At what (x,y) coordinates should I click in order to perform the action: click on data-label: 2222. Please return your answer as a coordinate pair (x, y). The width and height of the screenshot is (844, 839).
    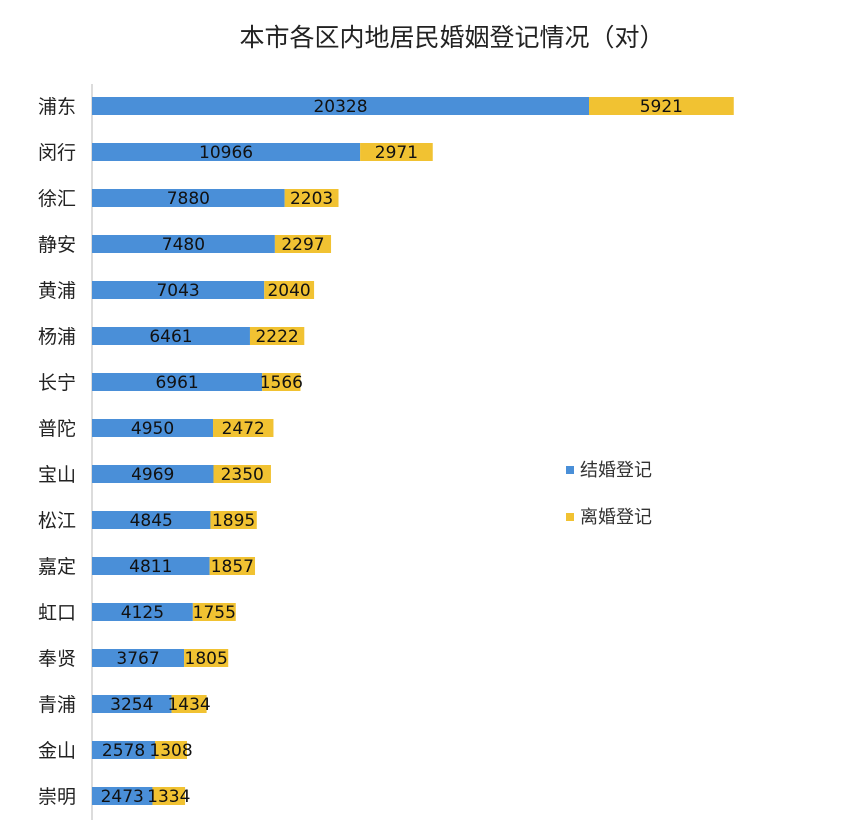
    Looking at the image, I should click on (276, 337).